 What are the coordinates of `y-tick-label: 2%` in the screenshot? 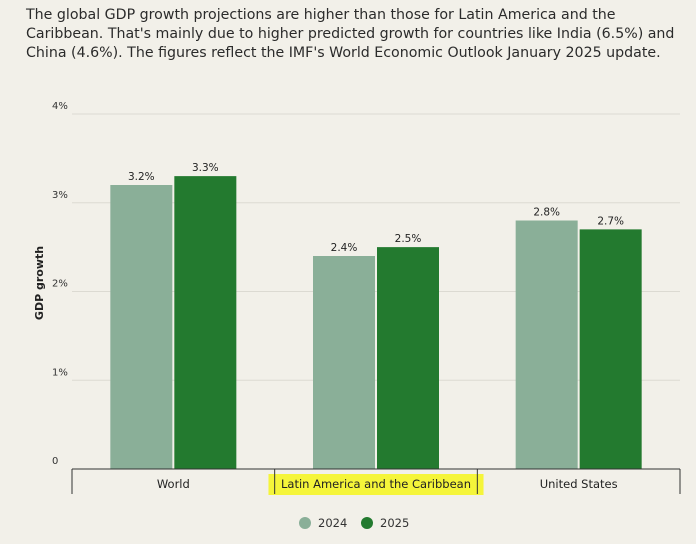 It's located at (60, 284).